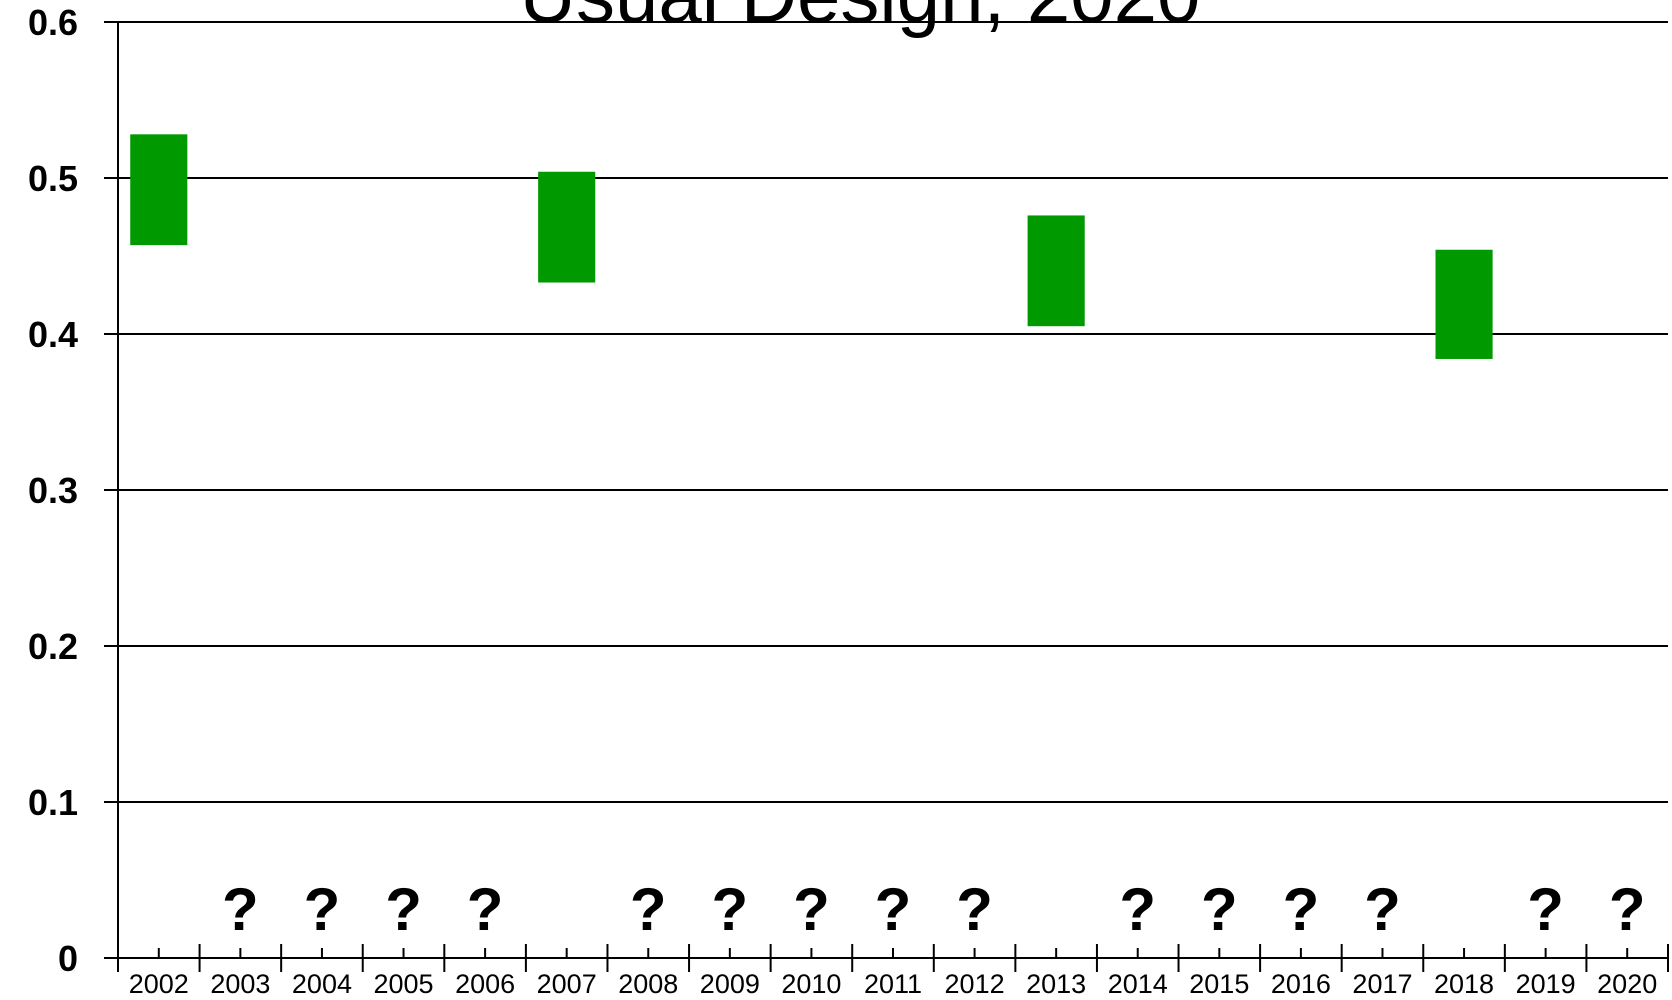 The height and width of the screenshot is (1000, 1672). Describe the element at coordinates (1219, 909) in the screenshot. I see `unknown-marker-2015: ?` at that location.